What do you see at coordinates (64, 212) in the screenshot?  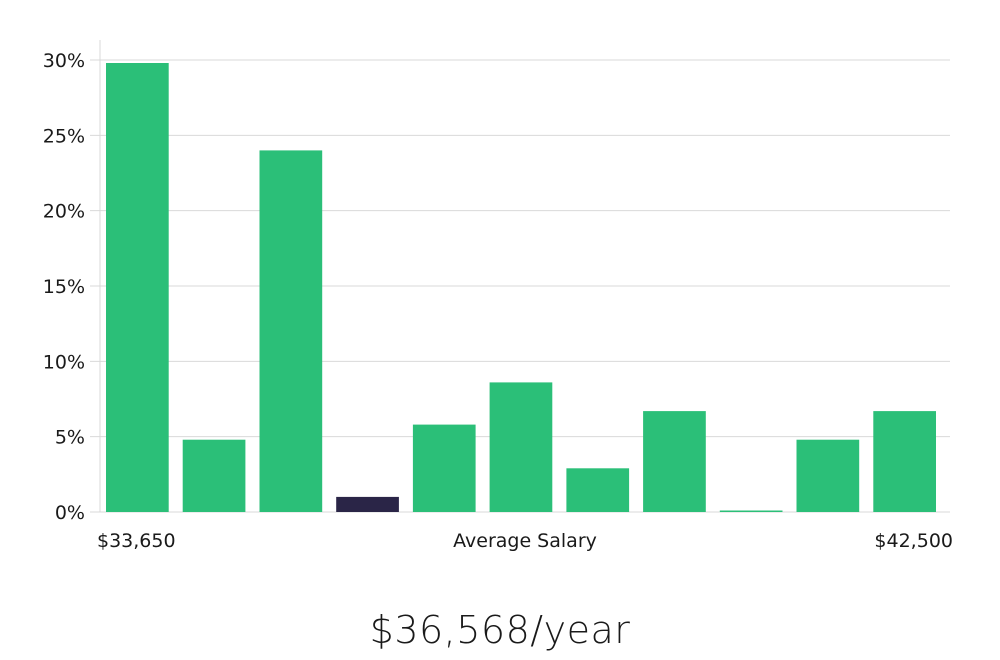 I see `y-tick-label: 20%` at bounding box center [64, 212].